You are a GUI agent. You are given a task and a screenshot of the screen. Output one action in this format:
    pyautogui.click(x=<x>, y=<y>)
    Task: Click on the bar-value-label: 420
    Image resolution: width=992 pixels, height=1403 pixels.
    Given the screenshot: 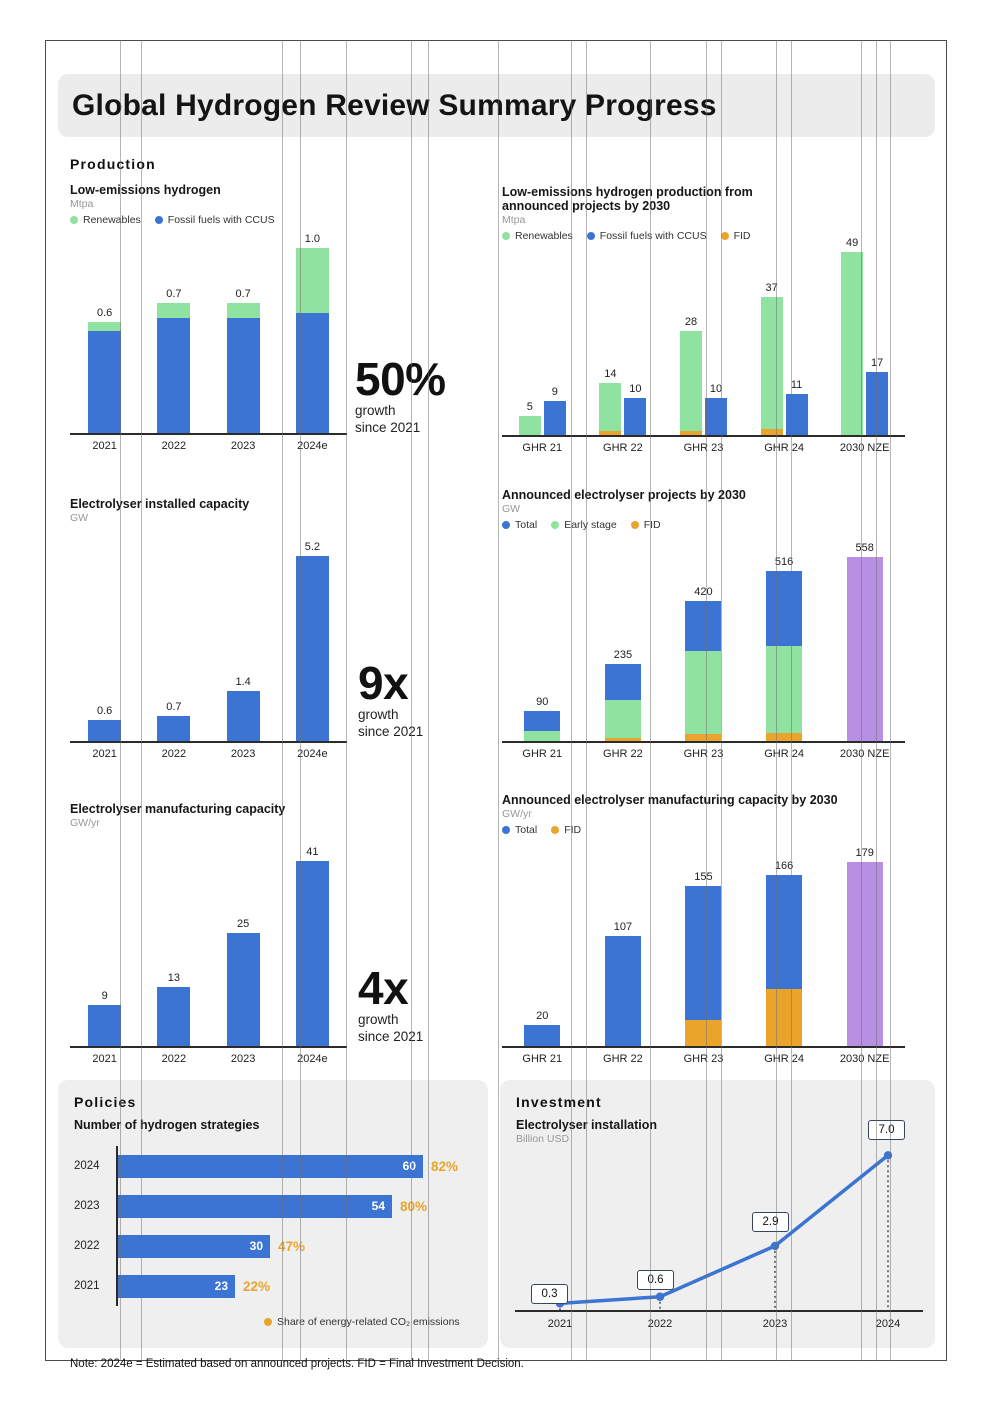 What is the action you would take?
    pyautogui.click(x=703, y=592)
    